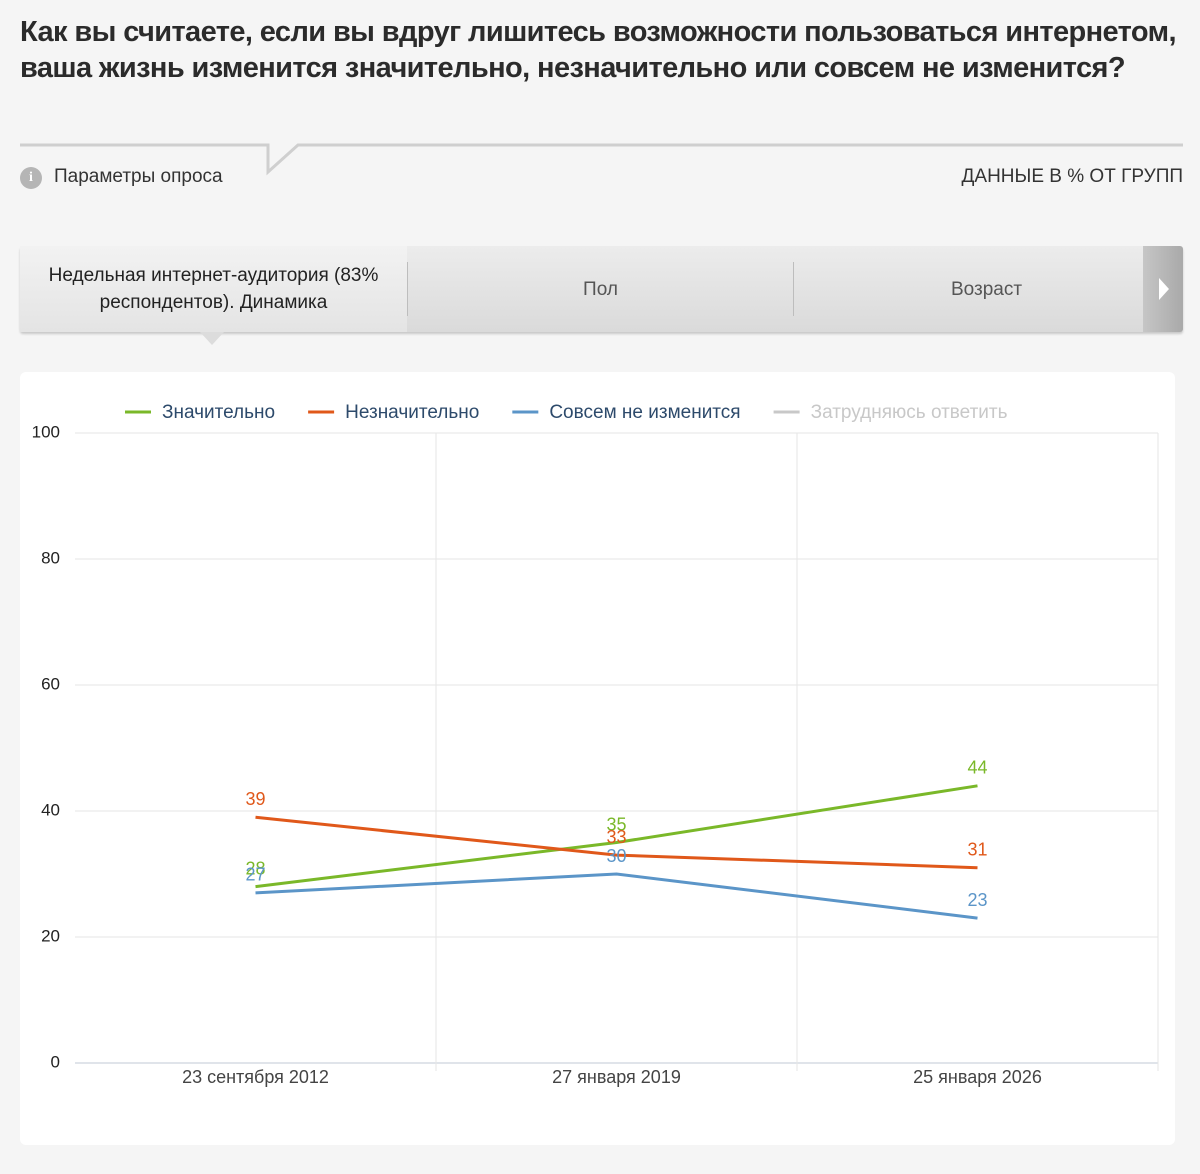  Describe the element at coordinates (138, 176) in the screenshot. I see `survey-parameters: Параметры опроса` at that location.